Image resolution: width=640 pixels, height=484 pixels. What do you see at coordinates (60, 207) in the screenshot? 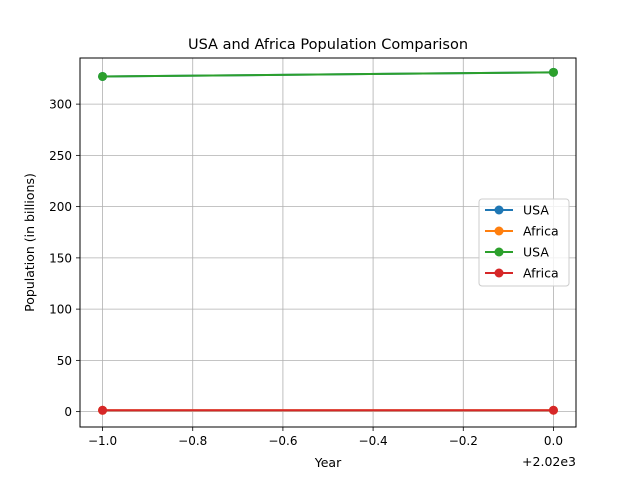
I see `y-tick-label: 200` at bounding box center [60, 207].